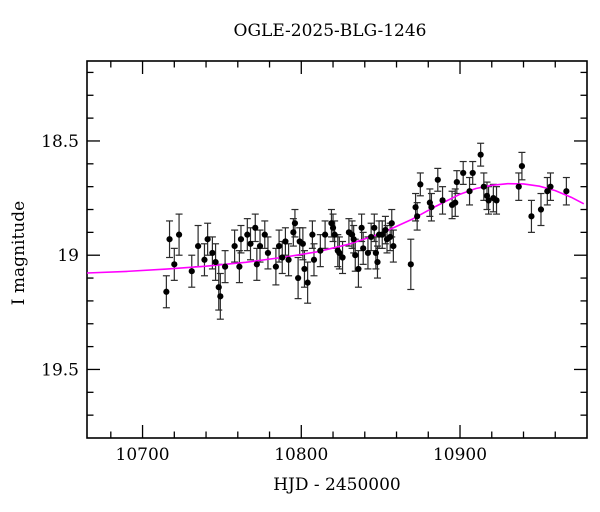 This screenshot has height=512, width=600. I want to click on y-axis-label: I magnitude, so click(19, 253).